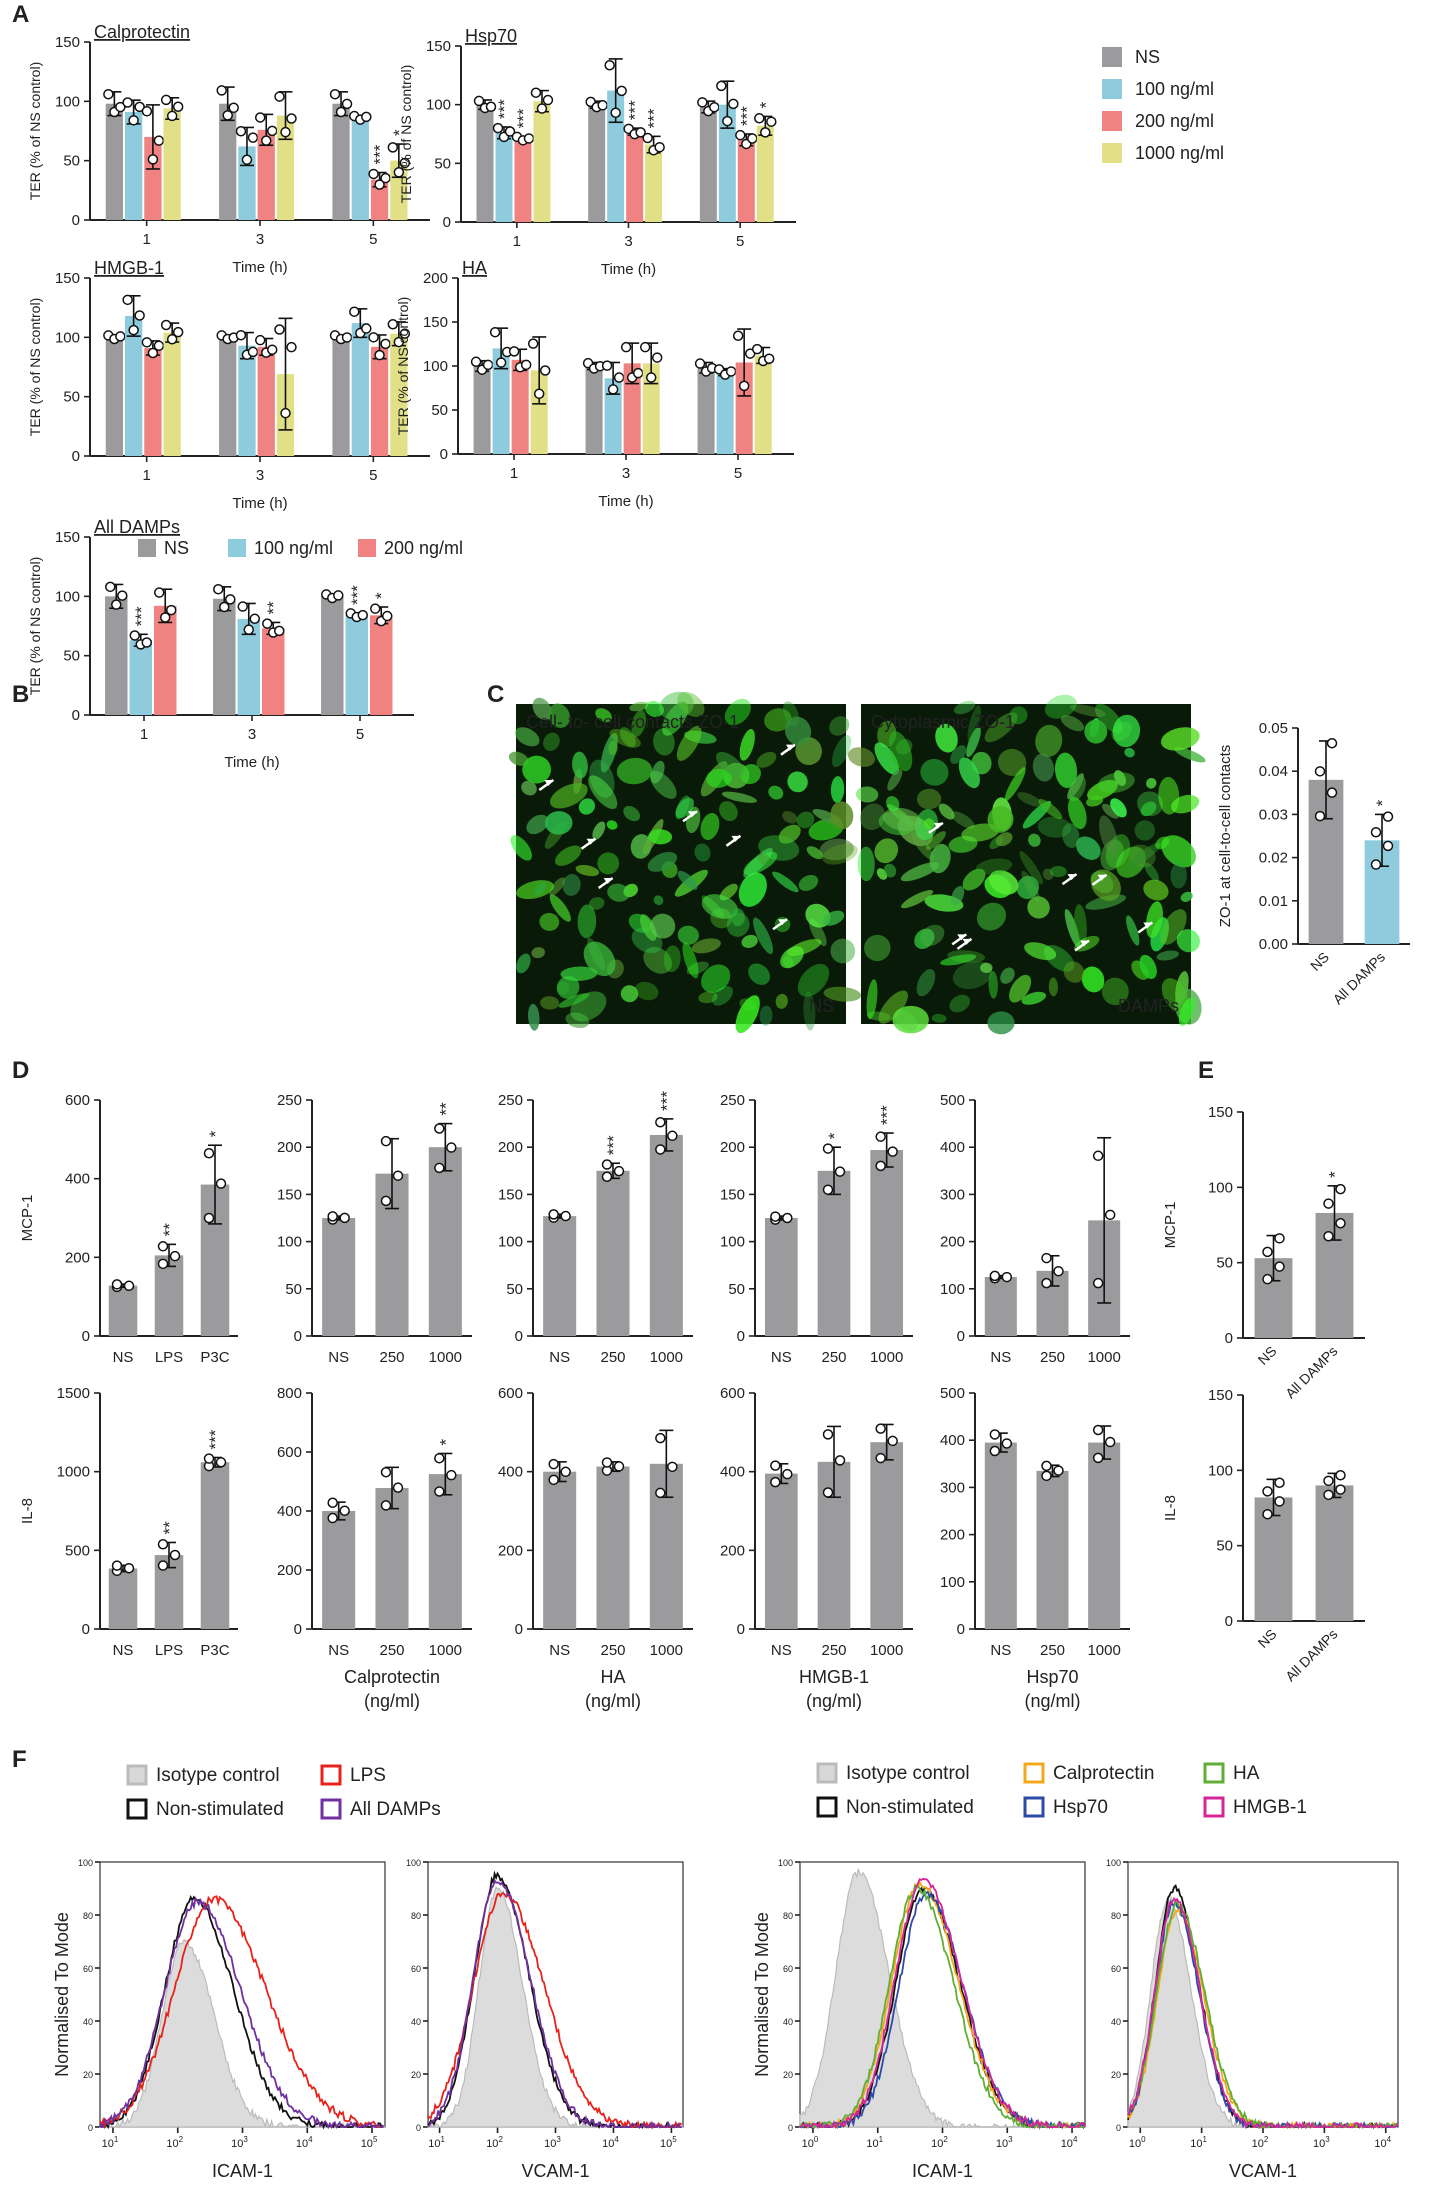  I want to click on x-axis-label: VCAM-1, so click(555, 2171).